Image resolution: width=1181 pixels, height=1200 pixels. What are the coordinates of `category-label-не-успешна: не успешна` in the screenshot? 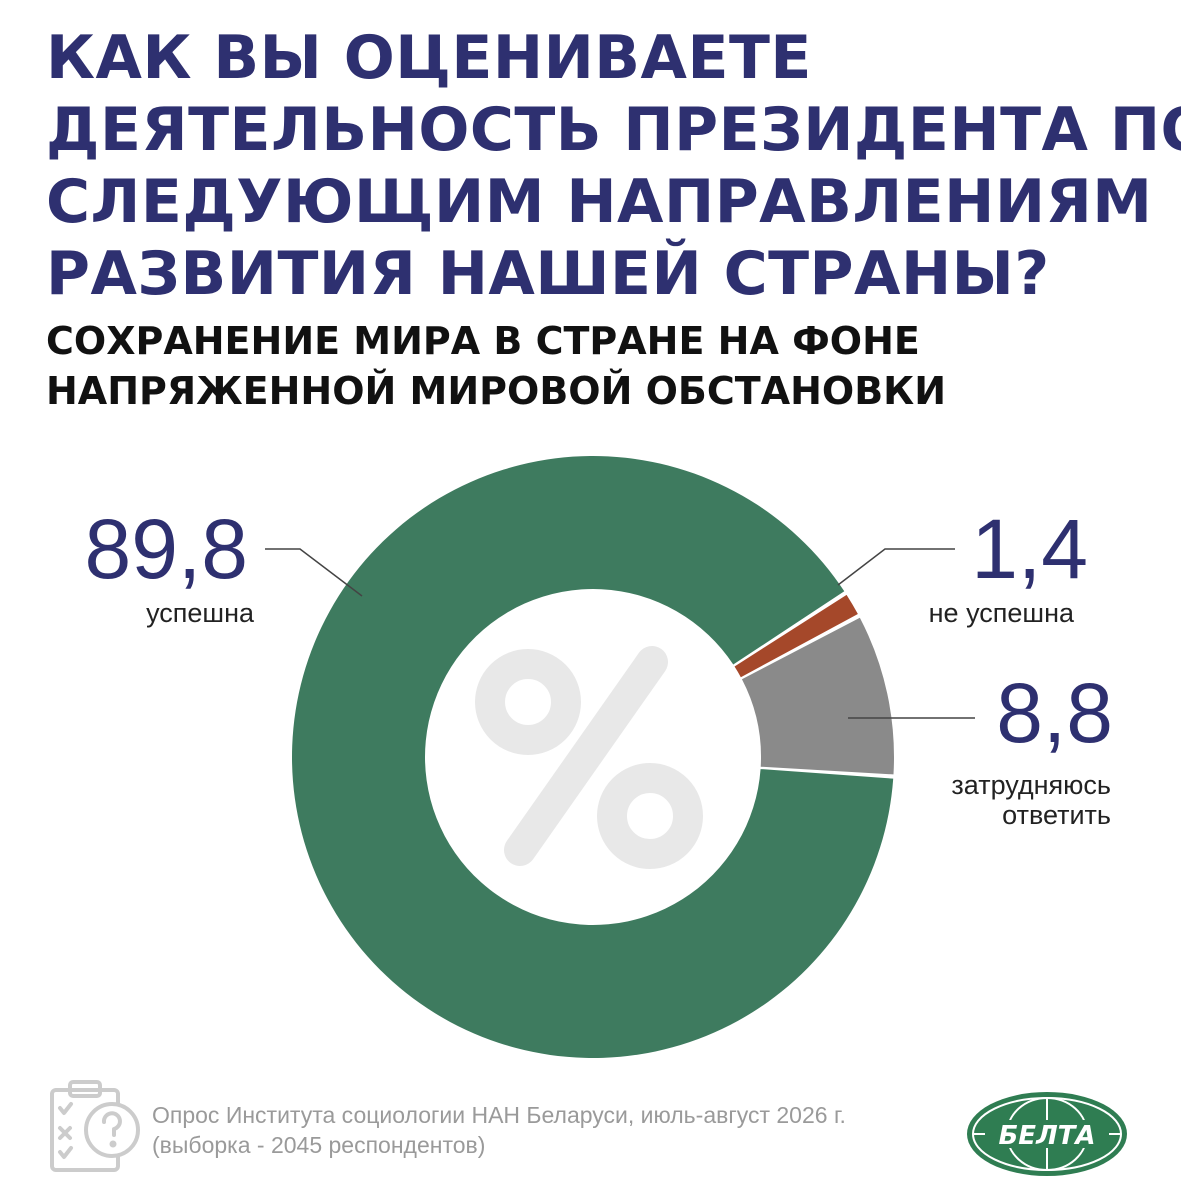 It's located at (1002, 613).